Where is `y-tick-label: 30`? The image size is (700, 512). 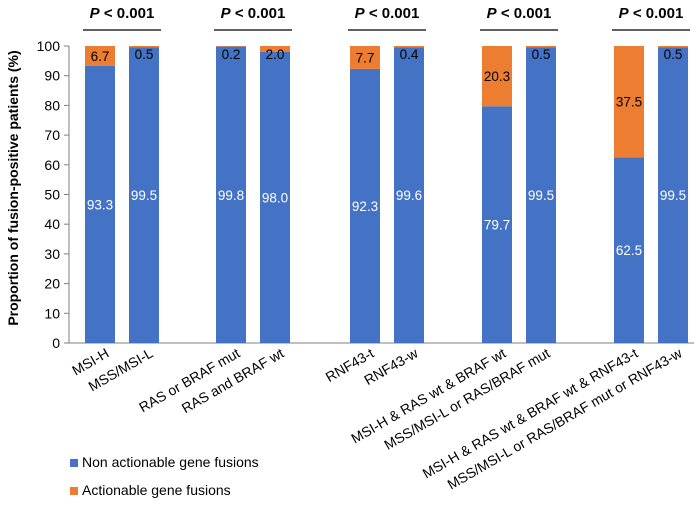
y-tick-label: 30 is located at coordinates (52, 254).